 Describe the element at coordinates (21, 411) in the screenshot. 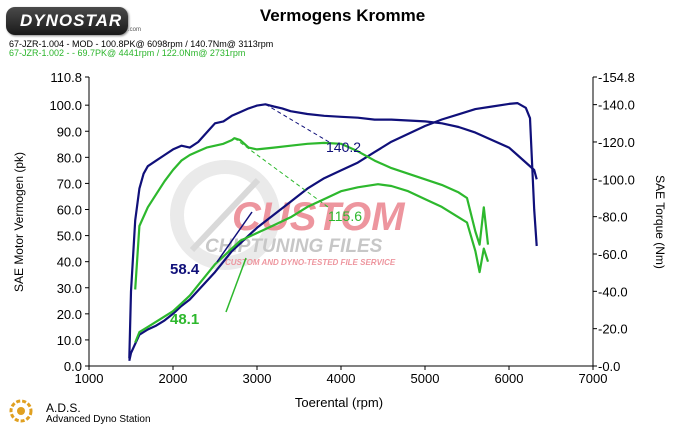

I see `ads-logo-icon` at that location.